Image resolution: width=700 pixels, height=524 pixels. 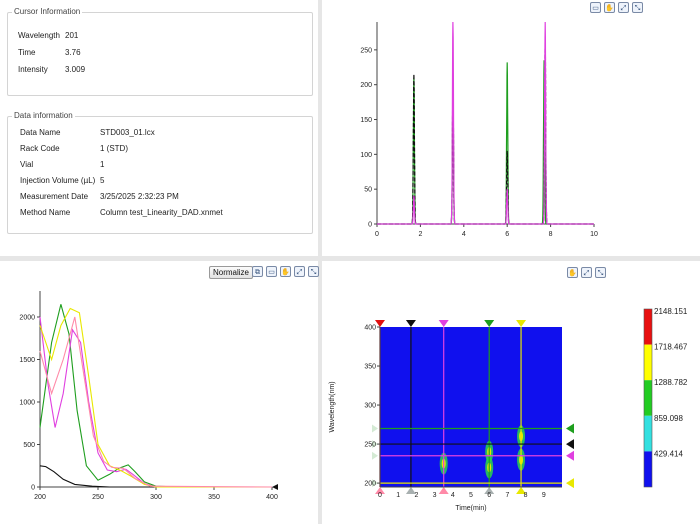 I want to click on spectrum-series-black, so click(x=155, y=476).